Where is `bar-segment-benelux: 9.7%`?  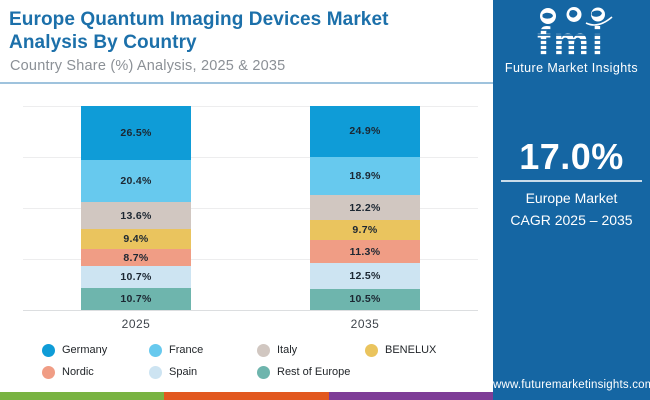
bar-segment-benelux: 9.7% is located at coordinates (365, 230).